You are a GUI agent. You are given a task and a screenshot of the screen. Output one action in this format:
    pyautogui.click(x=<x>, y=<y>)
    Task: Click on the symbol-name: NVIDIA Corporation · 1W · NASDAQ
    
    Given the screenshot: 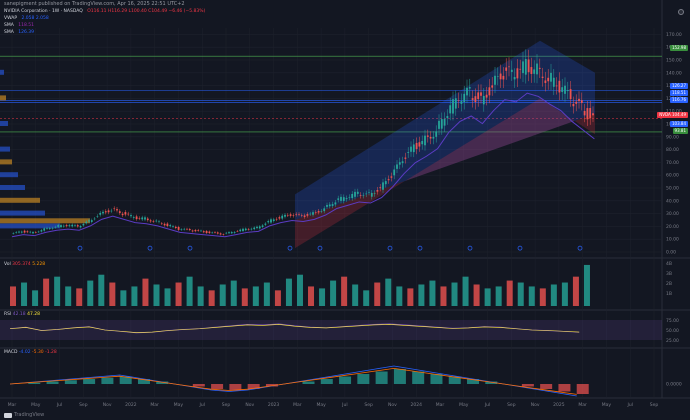 What is the action you would take?
    pyautogui.click(x=43, y=11)
    